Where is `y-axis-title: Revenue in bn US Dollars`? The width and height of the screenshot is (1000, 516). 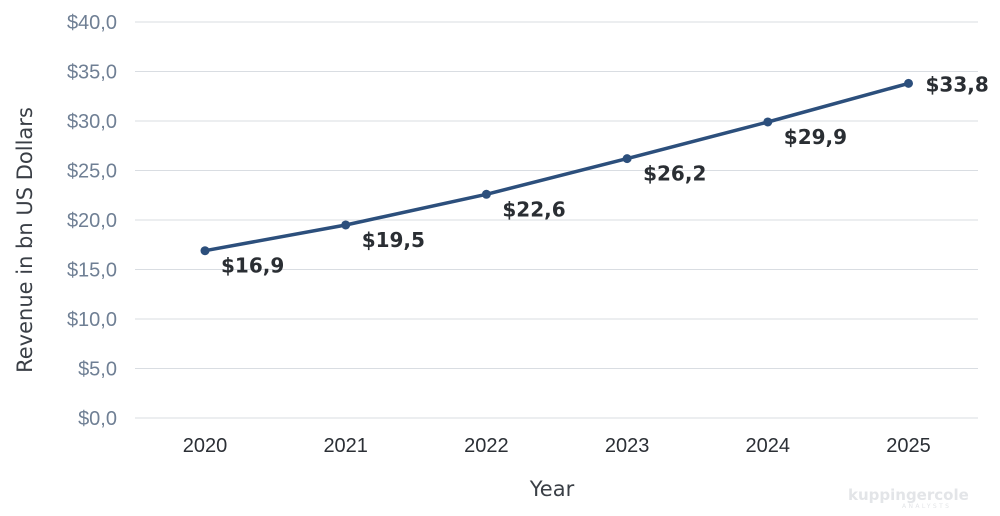 y-axis-title: Revenue in bn US Dollars is located at coordinates (25, 240).